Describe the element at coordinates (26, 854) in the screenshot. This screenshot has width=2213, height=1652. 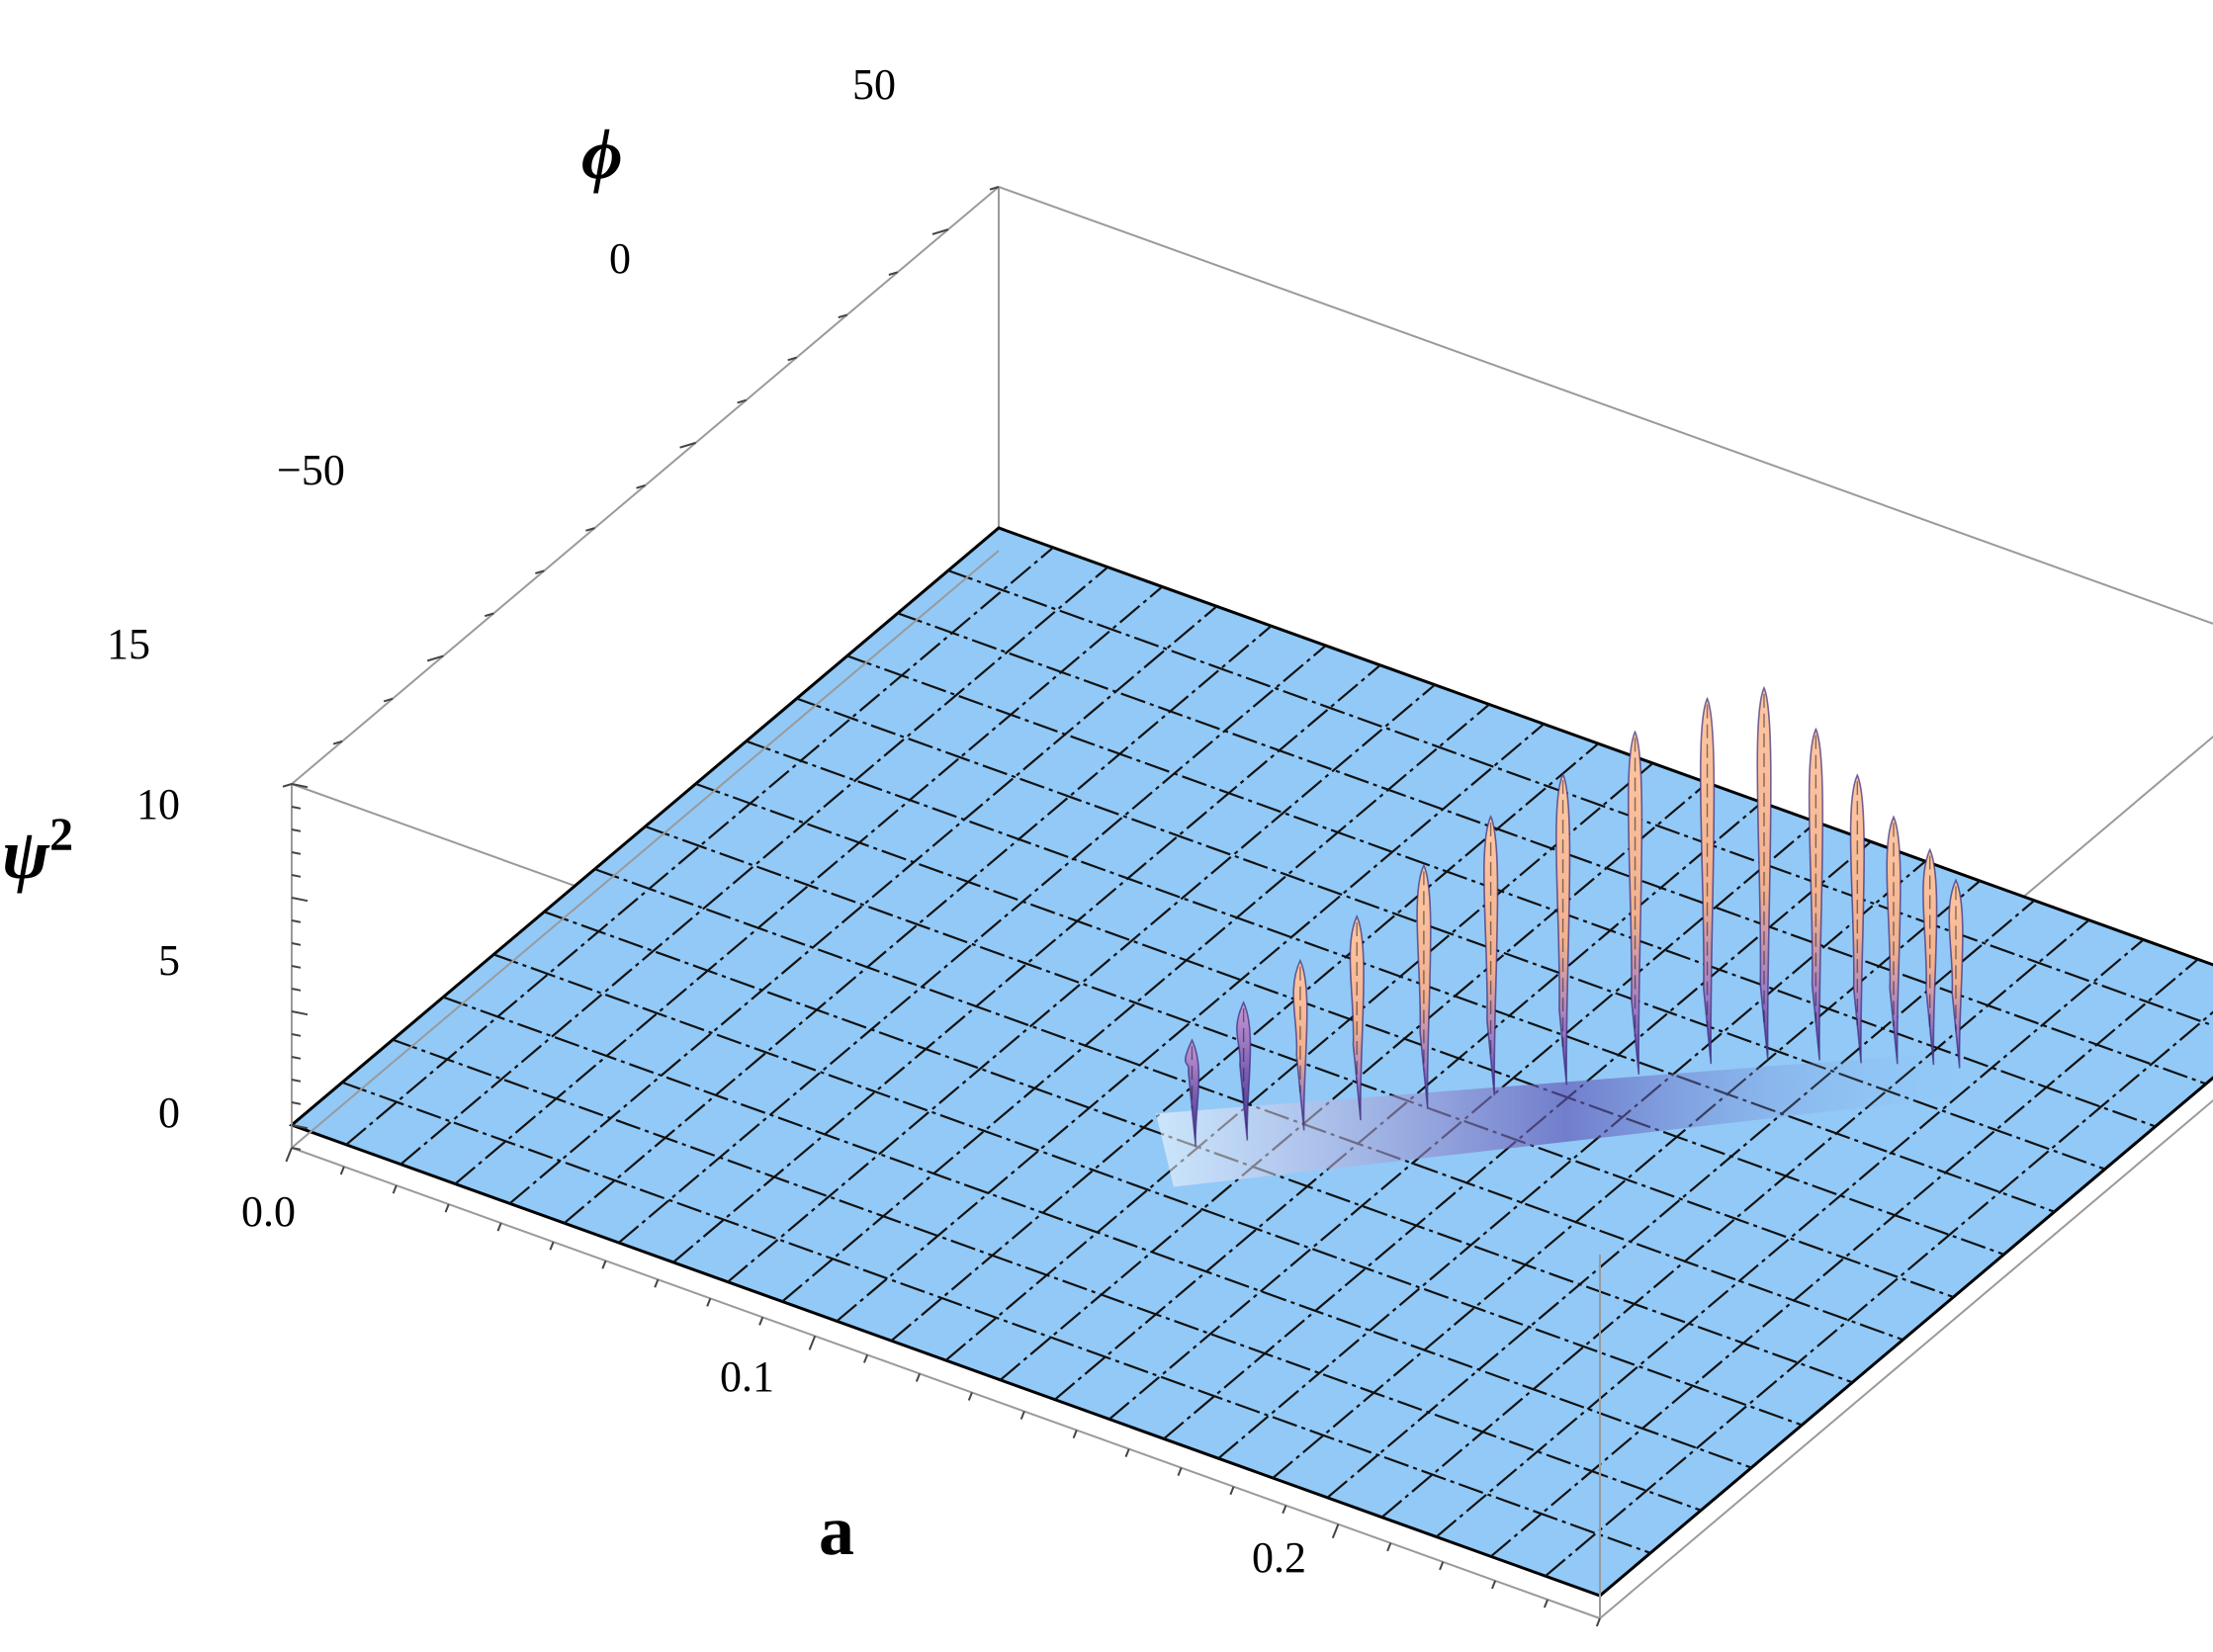
I see `z-axis-label-base: ψ` at that location.